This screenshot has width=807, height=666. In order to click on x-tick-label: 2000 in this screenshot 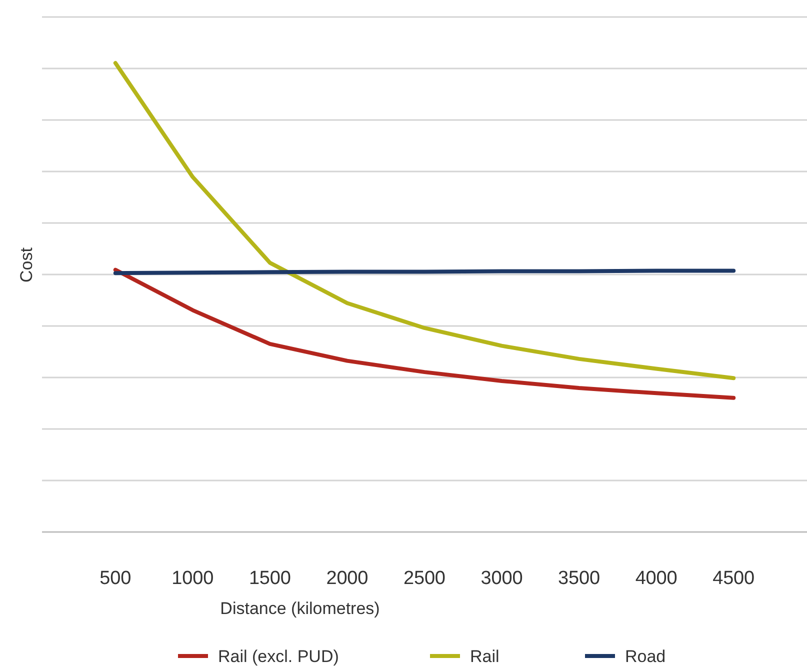, I will do `click(347, 578)`.